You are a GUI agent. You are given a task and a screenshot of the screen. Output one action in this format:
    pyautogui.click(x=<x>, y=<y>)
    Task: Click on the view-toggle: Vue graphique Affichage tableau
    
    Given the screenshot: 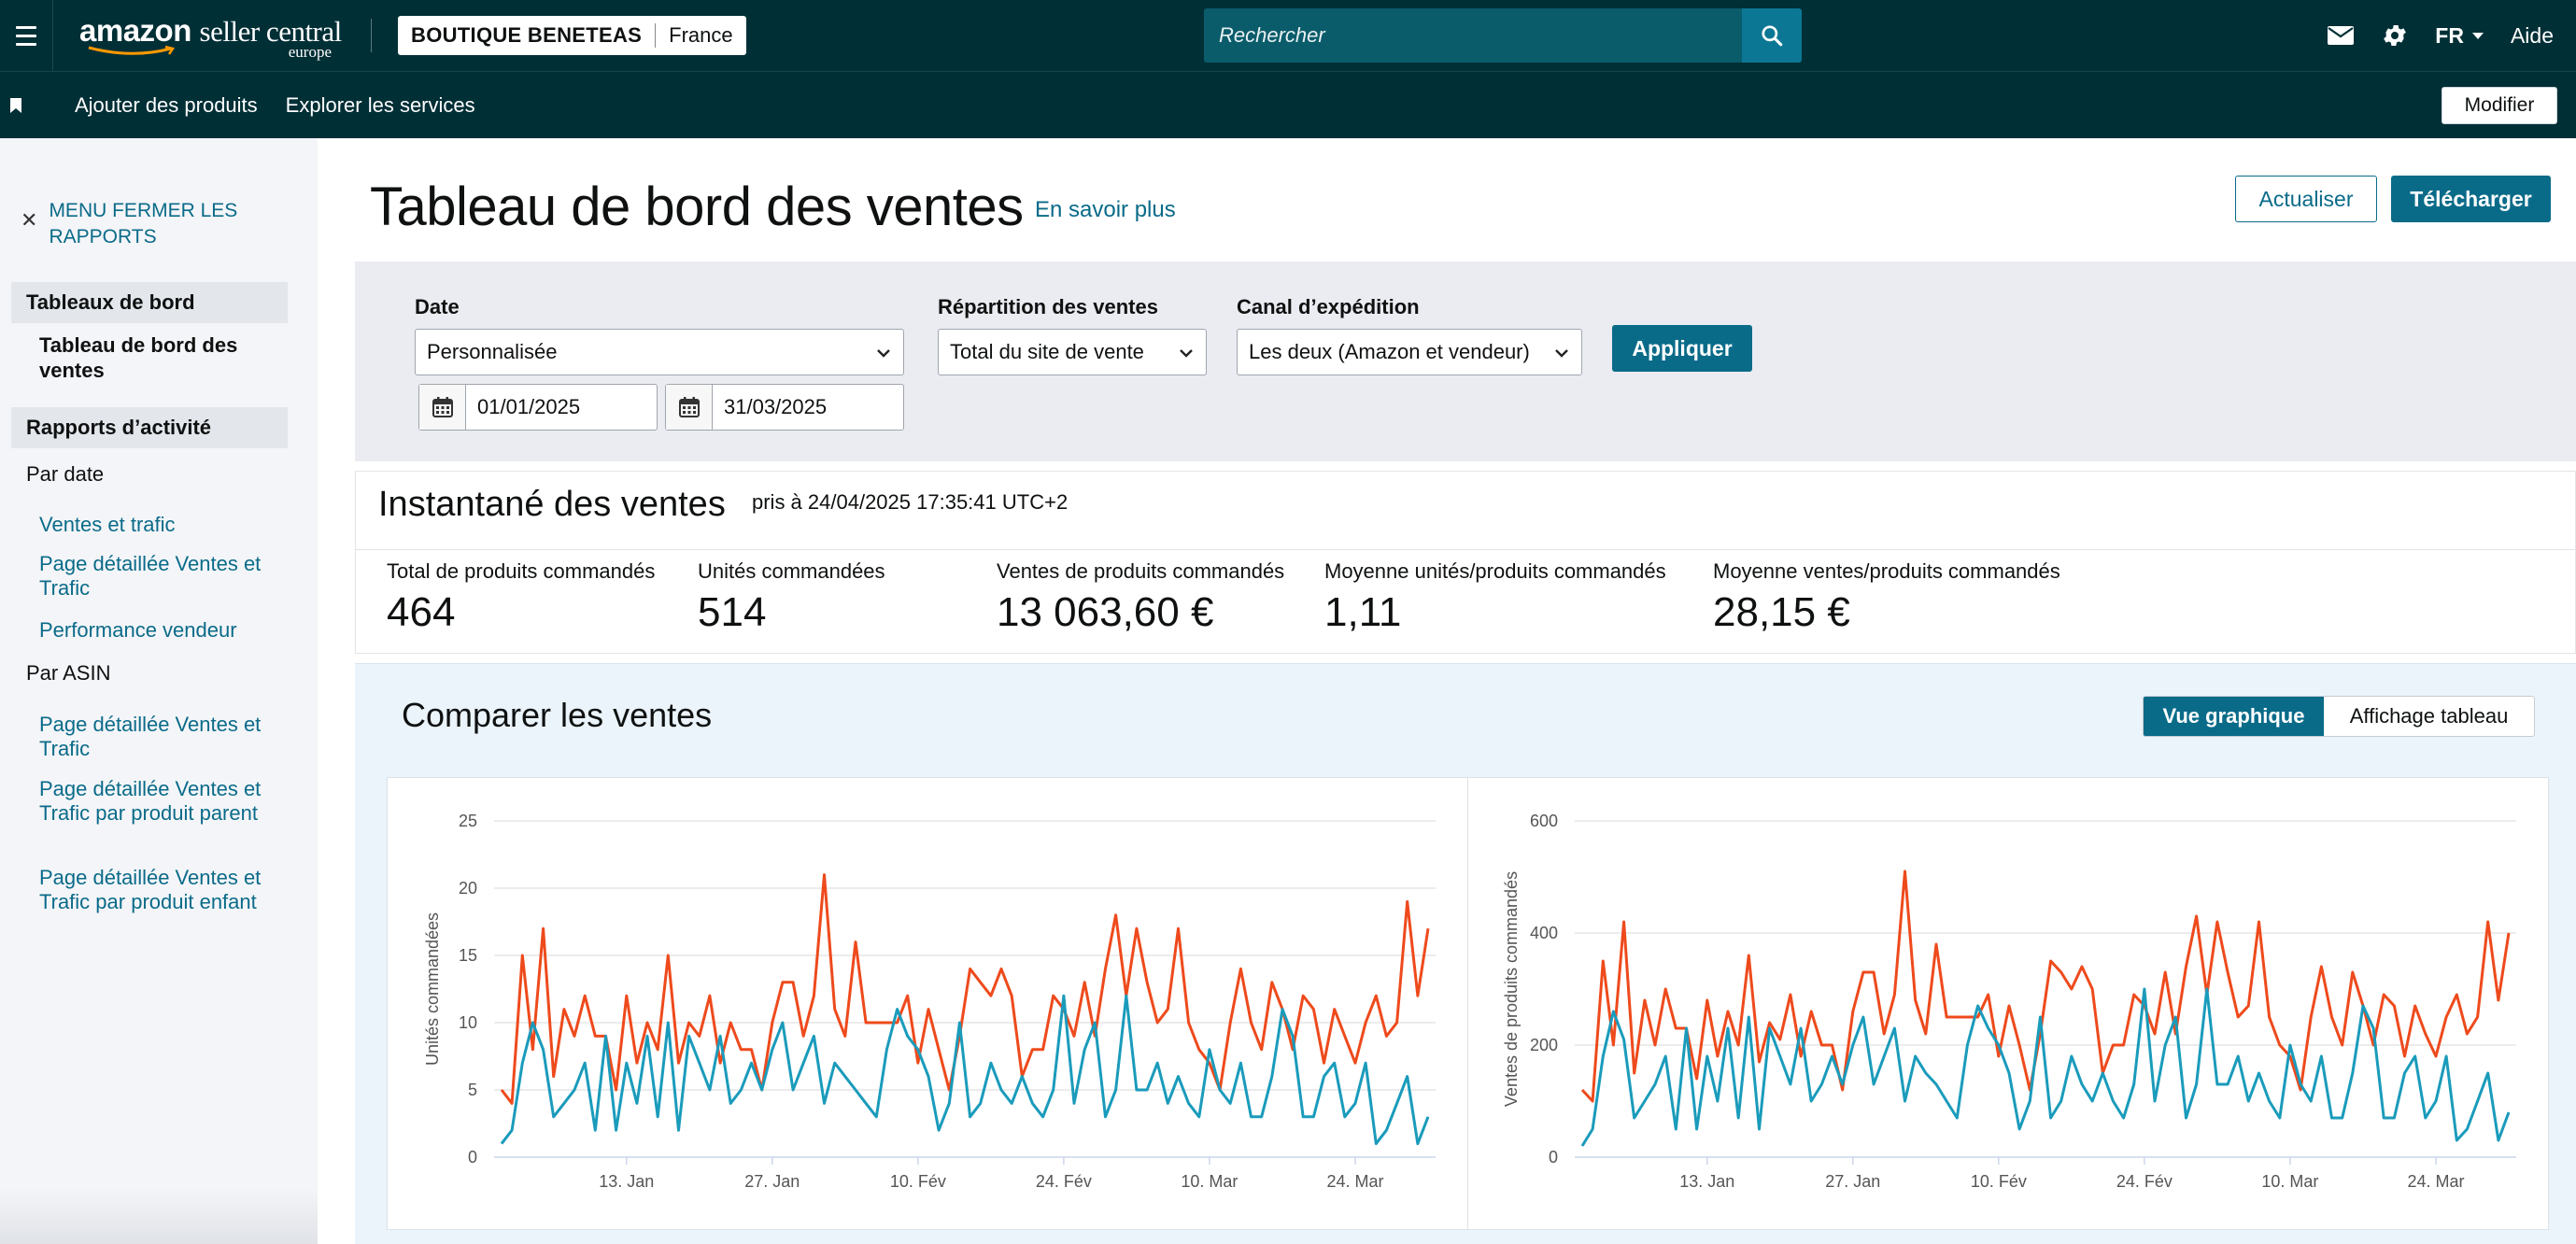 What is the action you would take?
    pyautogui.click(x=2339, y=717)
    